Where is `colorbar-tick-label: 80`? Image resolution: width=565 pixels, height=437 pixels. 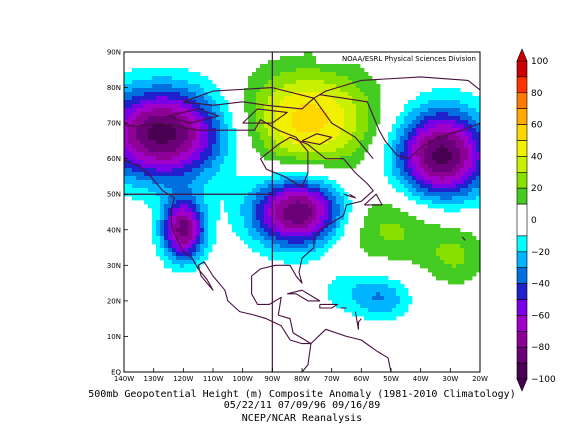 colorbar-tick-label: 80 is located at coordinates (537, 94).